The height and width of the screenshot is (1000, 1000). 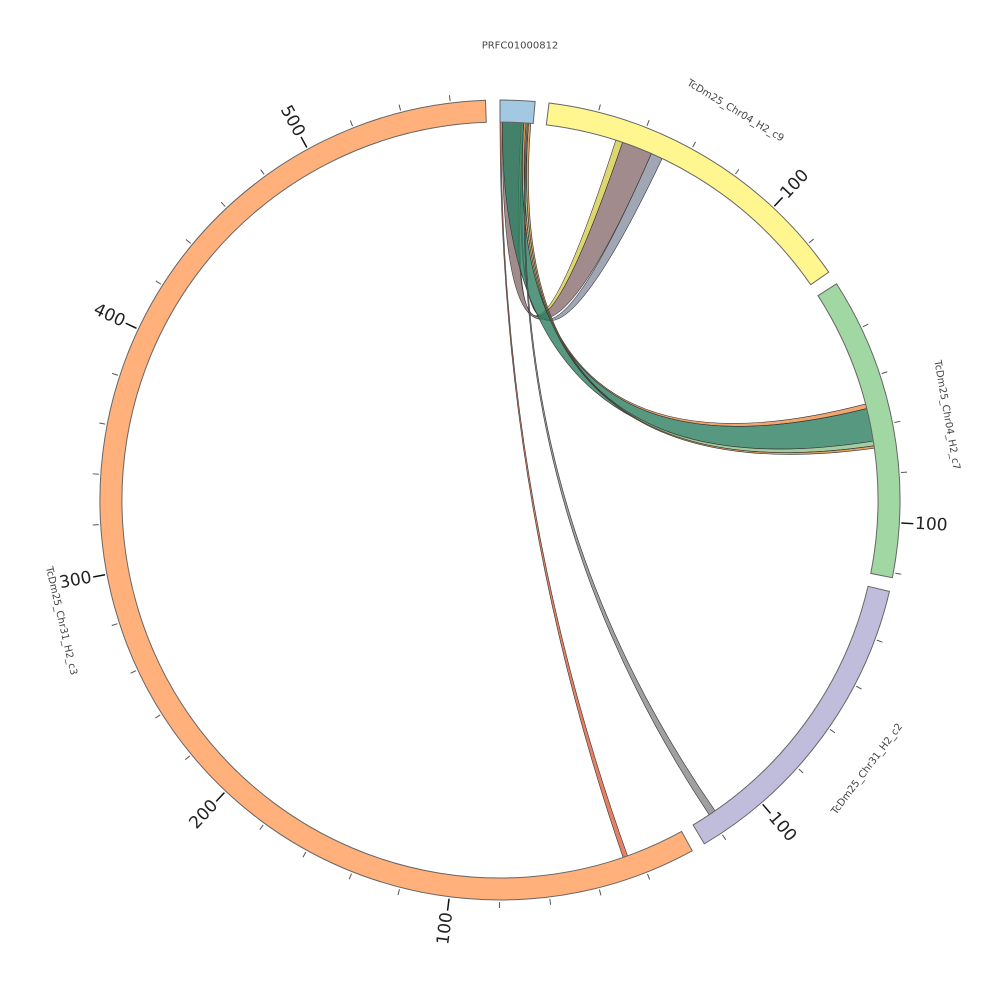 I want to click on tick-label: 300, so click(x=76, y=581).